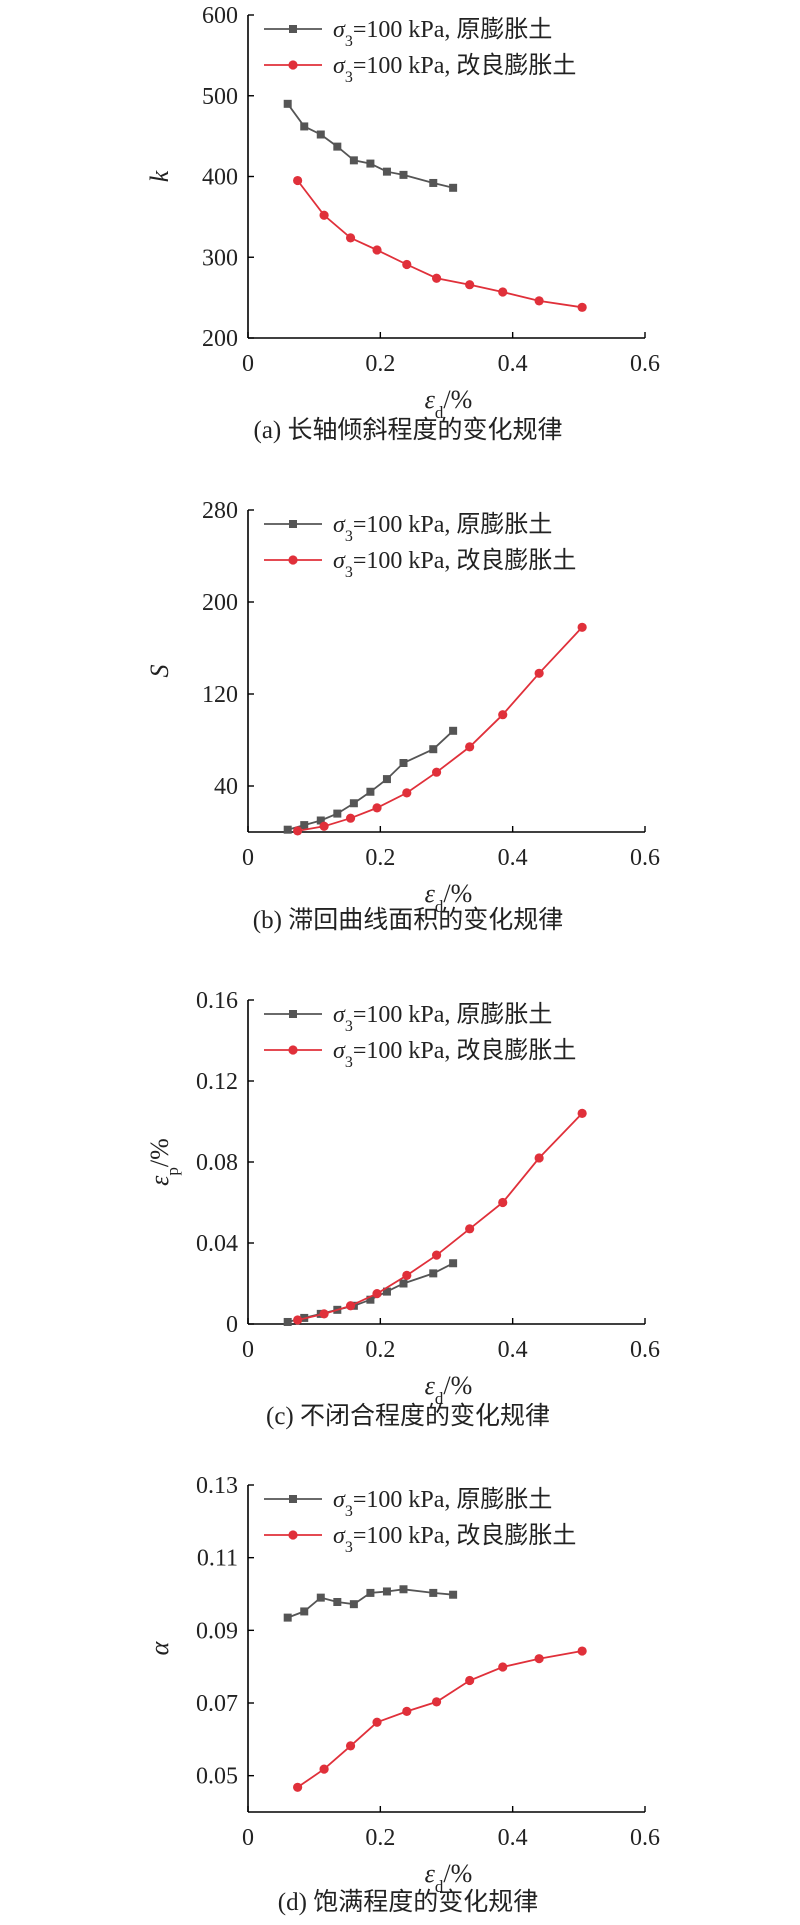 This screenshot has height=1925, width=800. What do you see at coordinates (220, 258) in the screenshot?
I see `y-tick-label: 300` at bounding box center [220, 258].